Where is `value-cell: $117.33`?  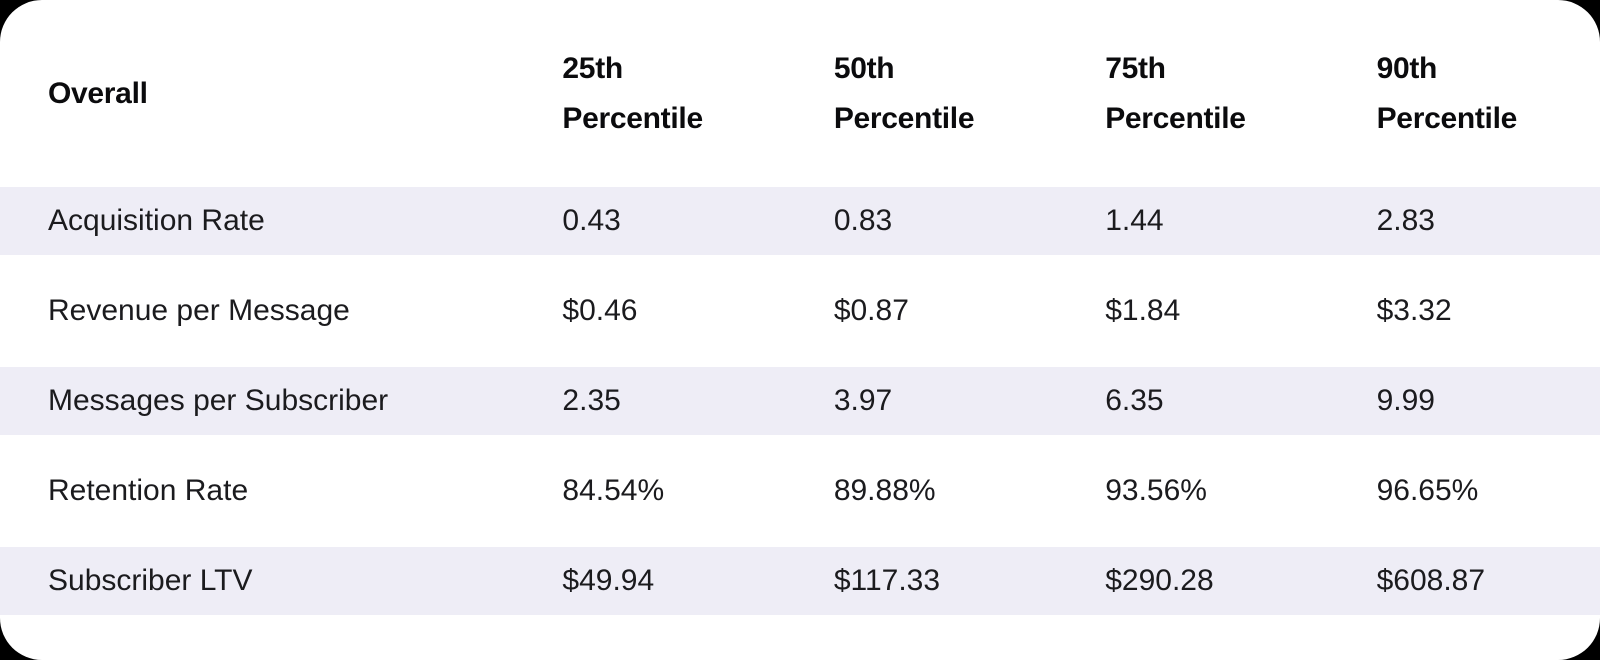 value-cell: $117.33 is located at coordinates (921, 581).